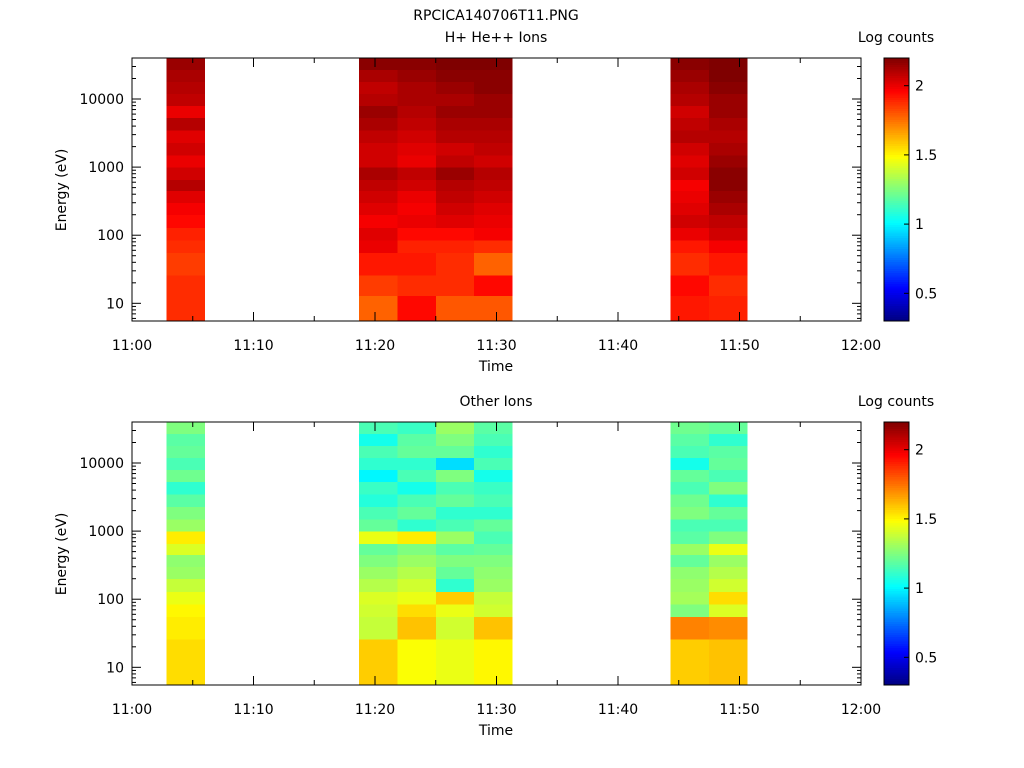 This screenshot has width=1024, height=768. What do you see at coordinates (896, 38) in the screenshot?
I see `panel-ions-colorbar-label: Log counts` at bounding box center [896, 38].